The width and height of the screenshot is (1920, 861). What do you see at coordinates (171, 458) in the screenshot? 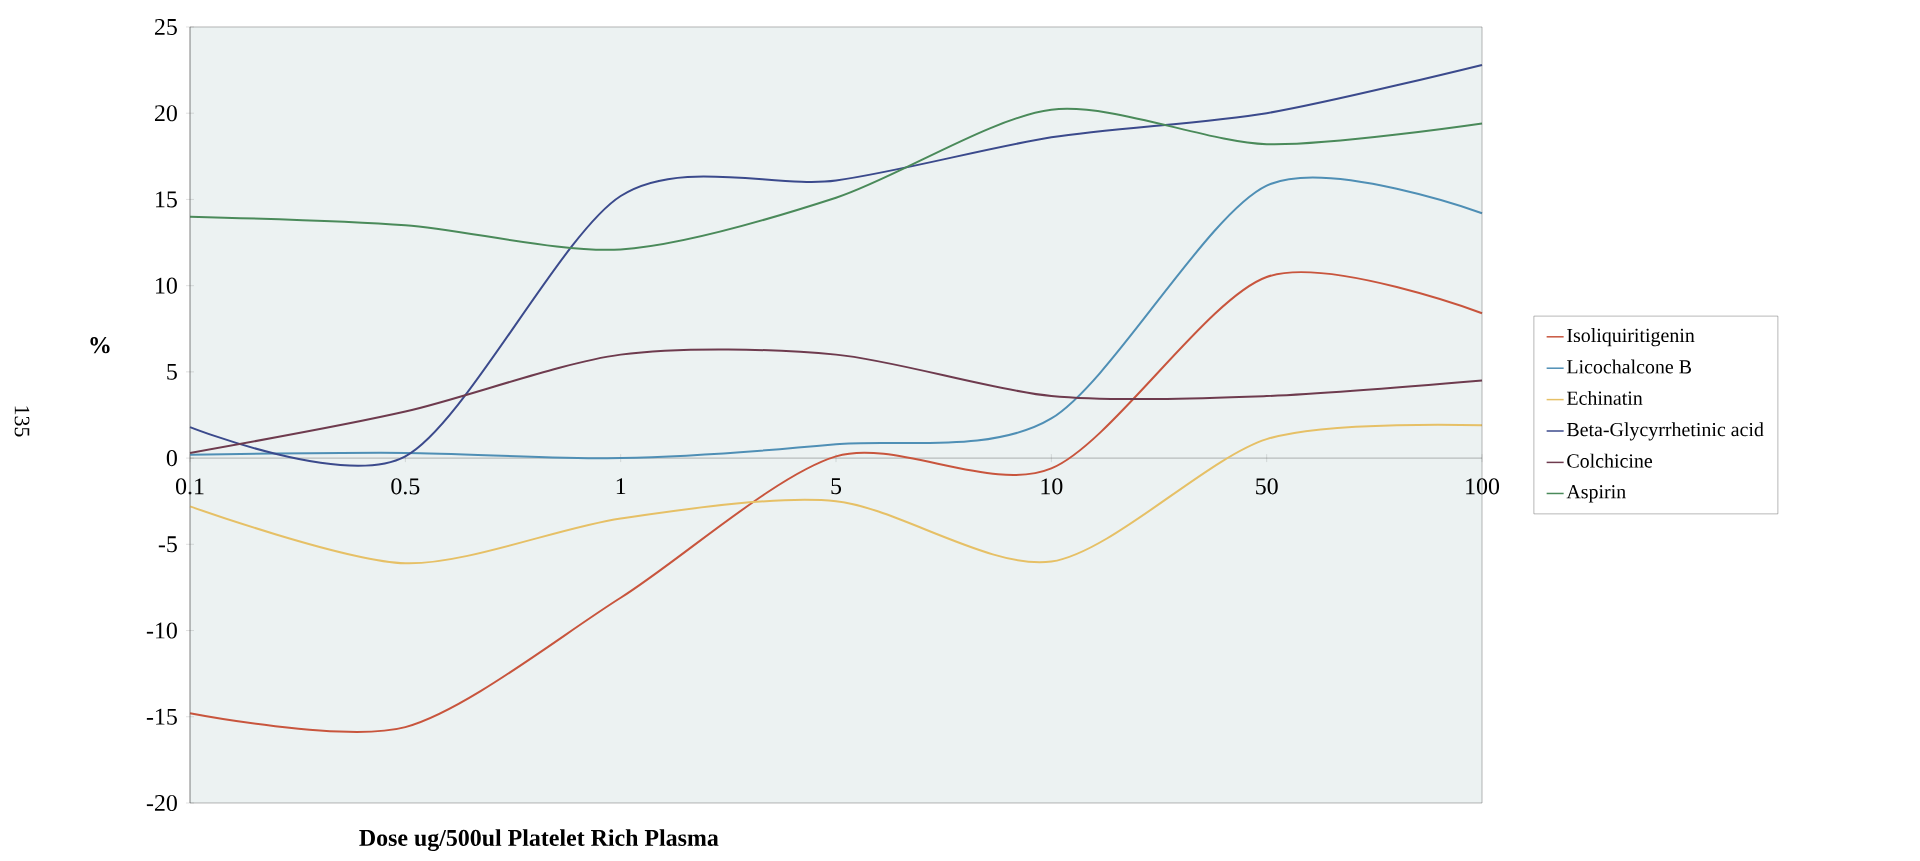
I see `y-tick-label: 0` at bounding box center [171, 458].